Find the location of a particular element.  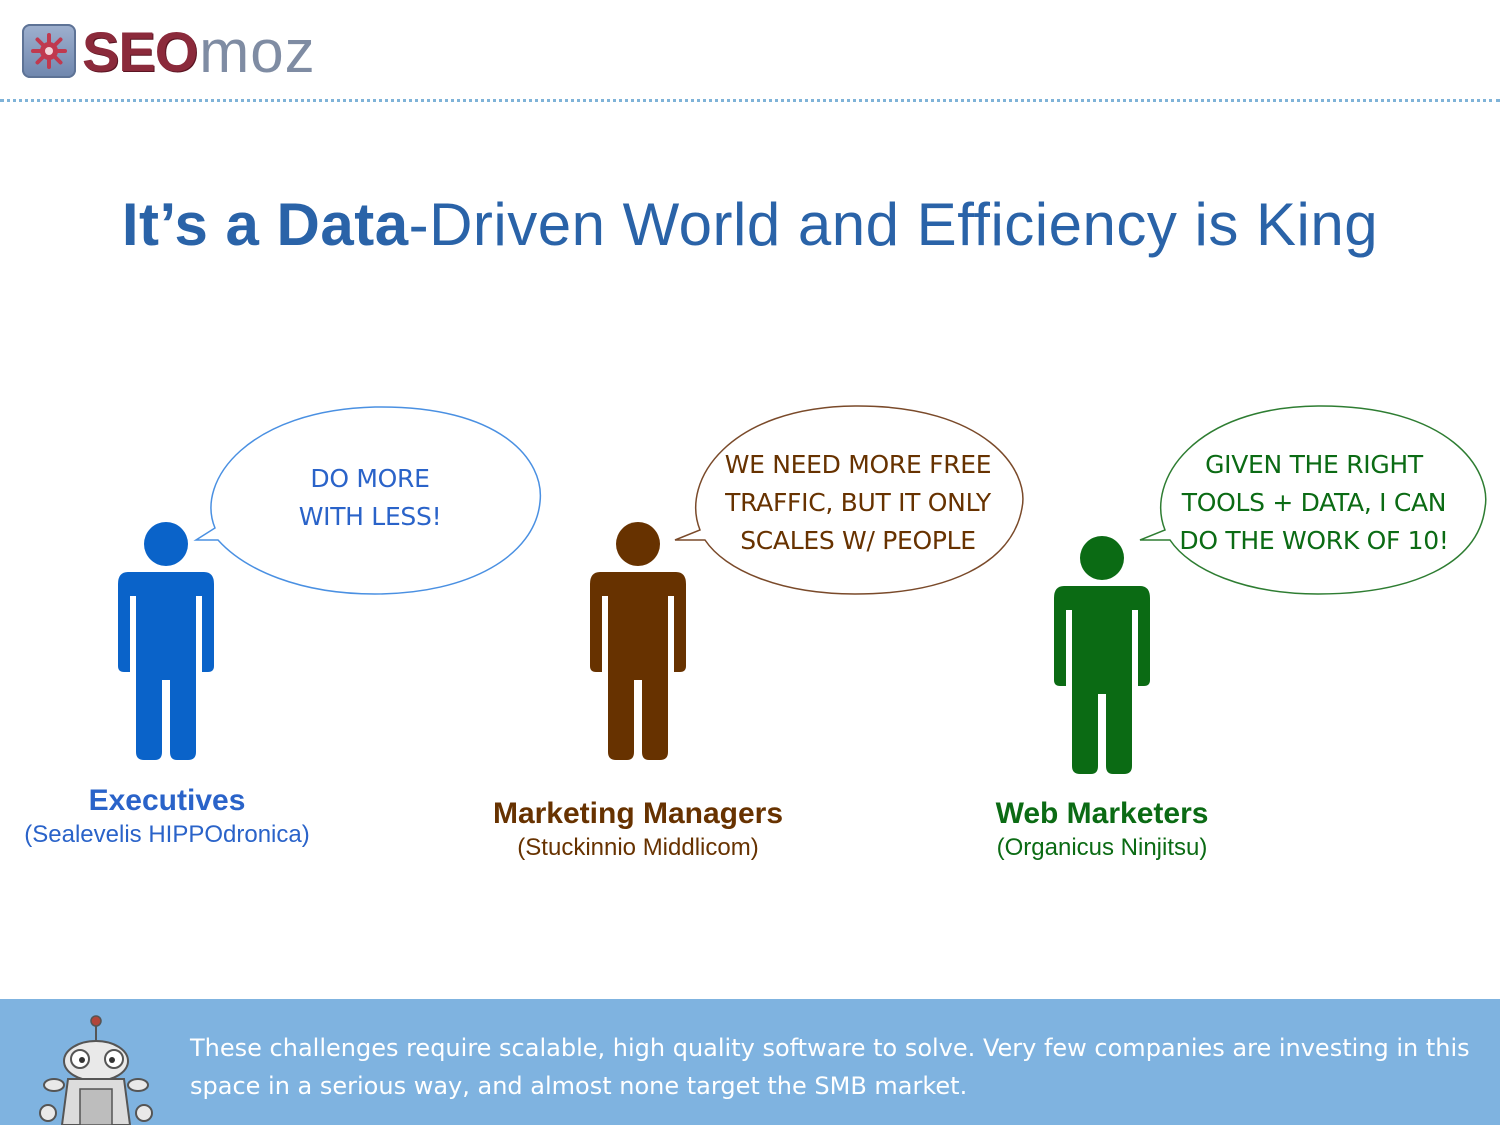

role-name: Marketing Managers is located at coordinates (638, 813).